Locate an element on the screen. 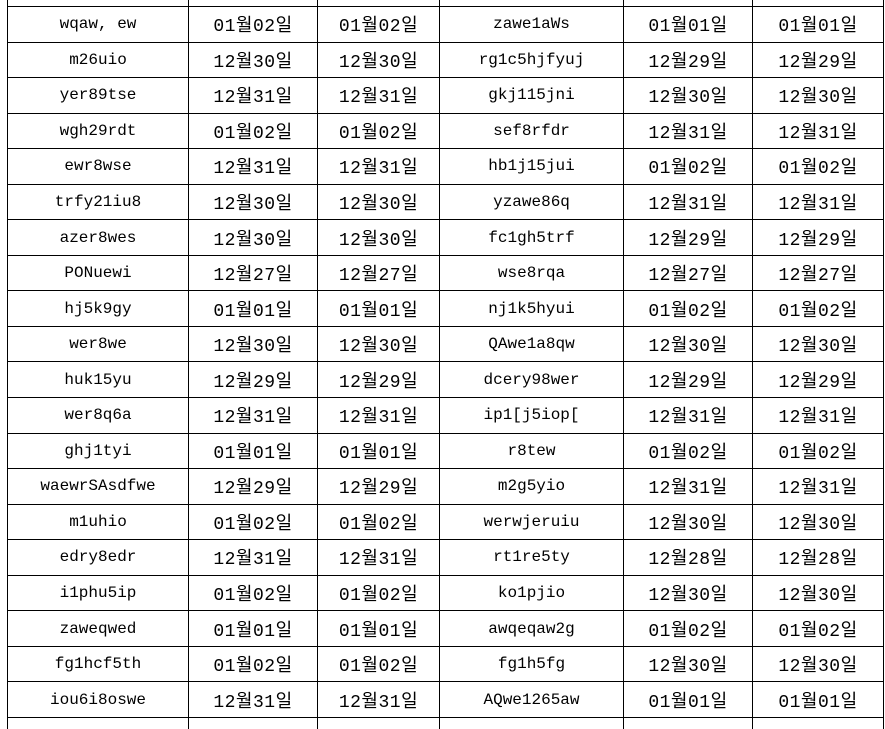 This screenshot has height=729, width=885. id-cell: wer8q6a is located at coordinates (98, 416).